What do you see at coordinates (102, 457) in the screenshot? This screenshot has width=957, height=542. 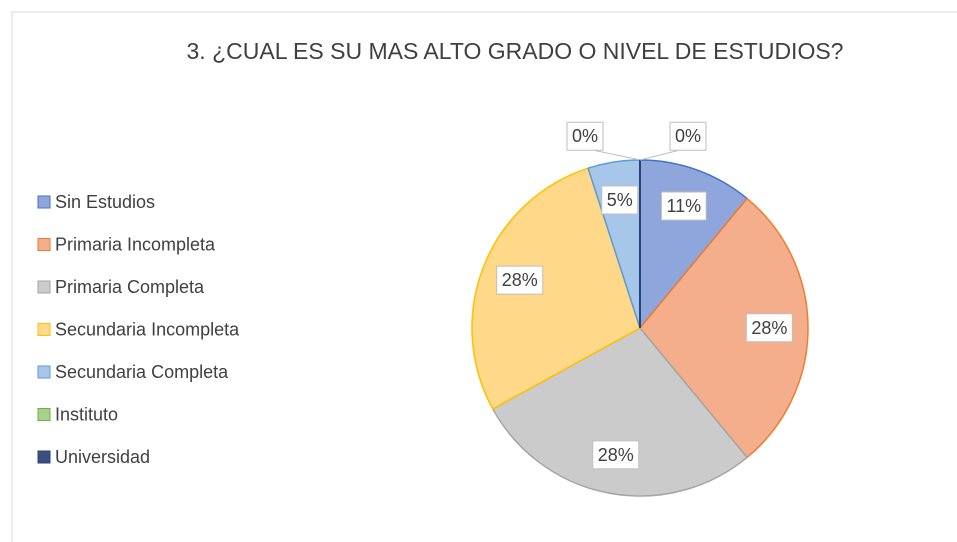 I see `legend-label: Universidad` at bounding box center [102, 457].